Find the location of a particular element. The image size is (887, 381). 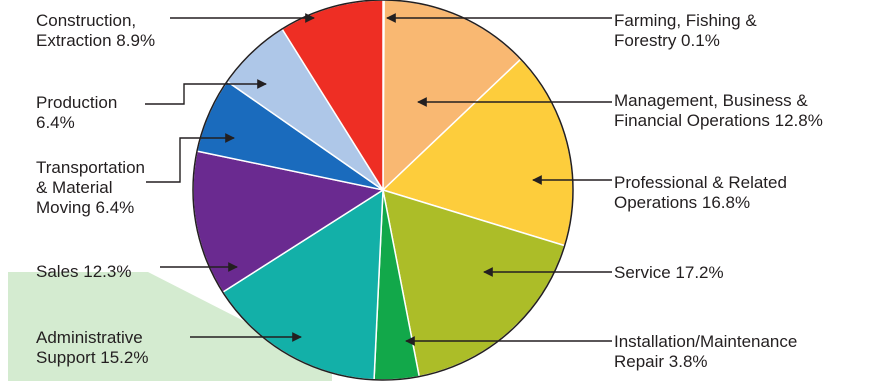

label-line: Service 17.2% is located at coordinates (669, 272).